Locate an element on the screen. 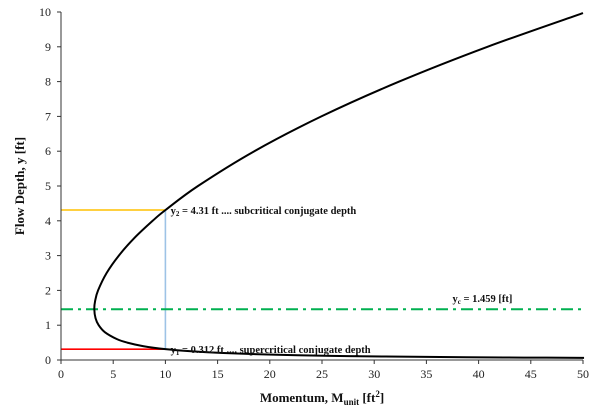 This screenshot has height=414, width=600. x-tick-label: 25 is located at coordinates (322, 374).